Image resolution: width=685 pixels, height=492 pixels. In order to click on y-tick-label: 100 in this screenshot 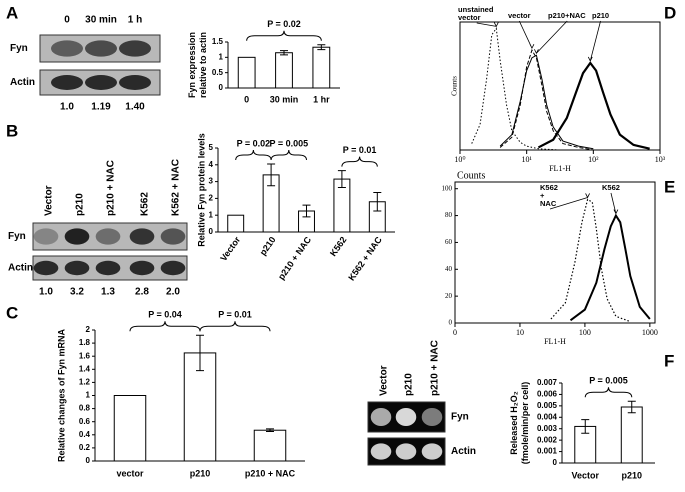, I will do `click(447, 188)`.